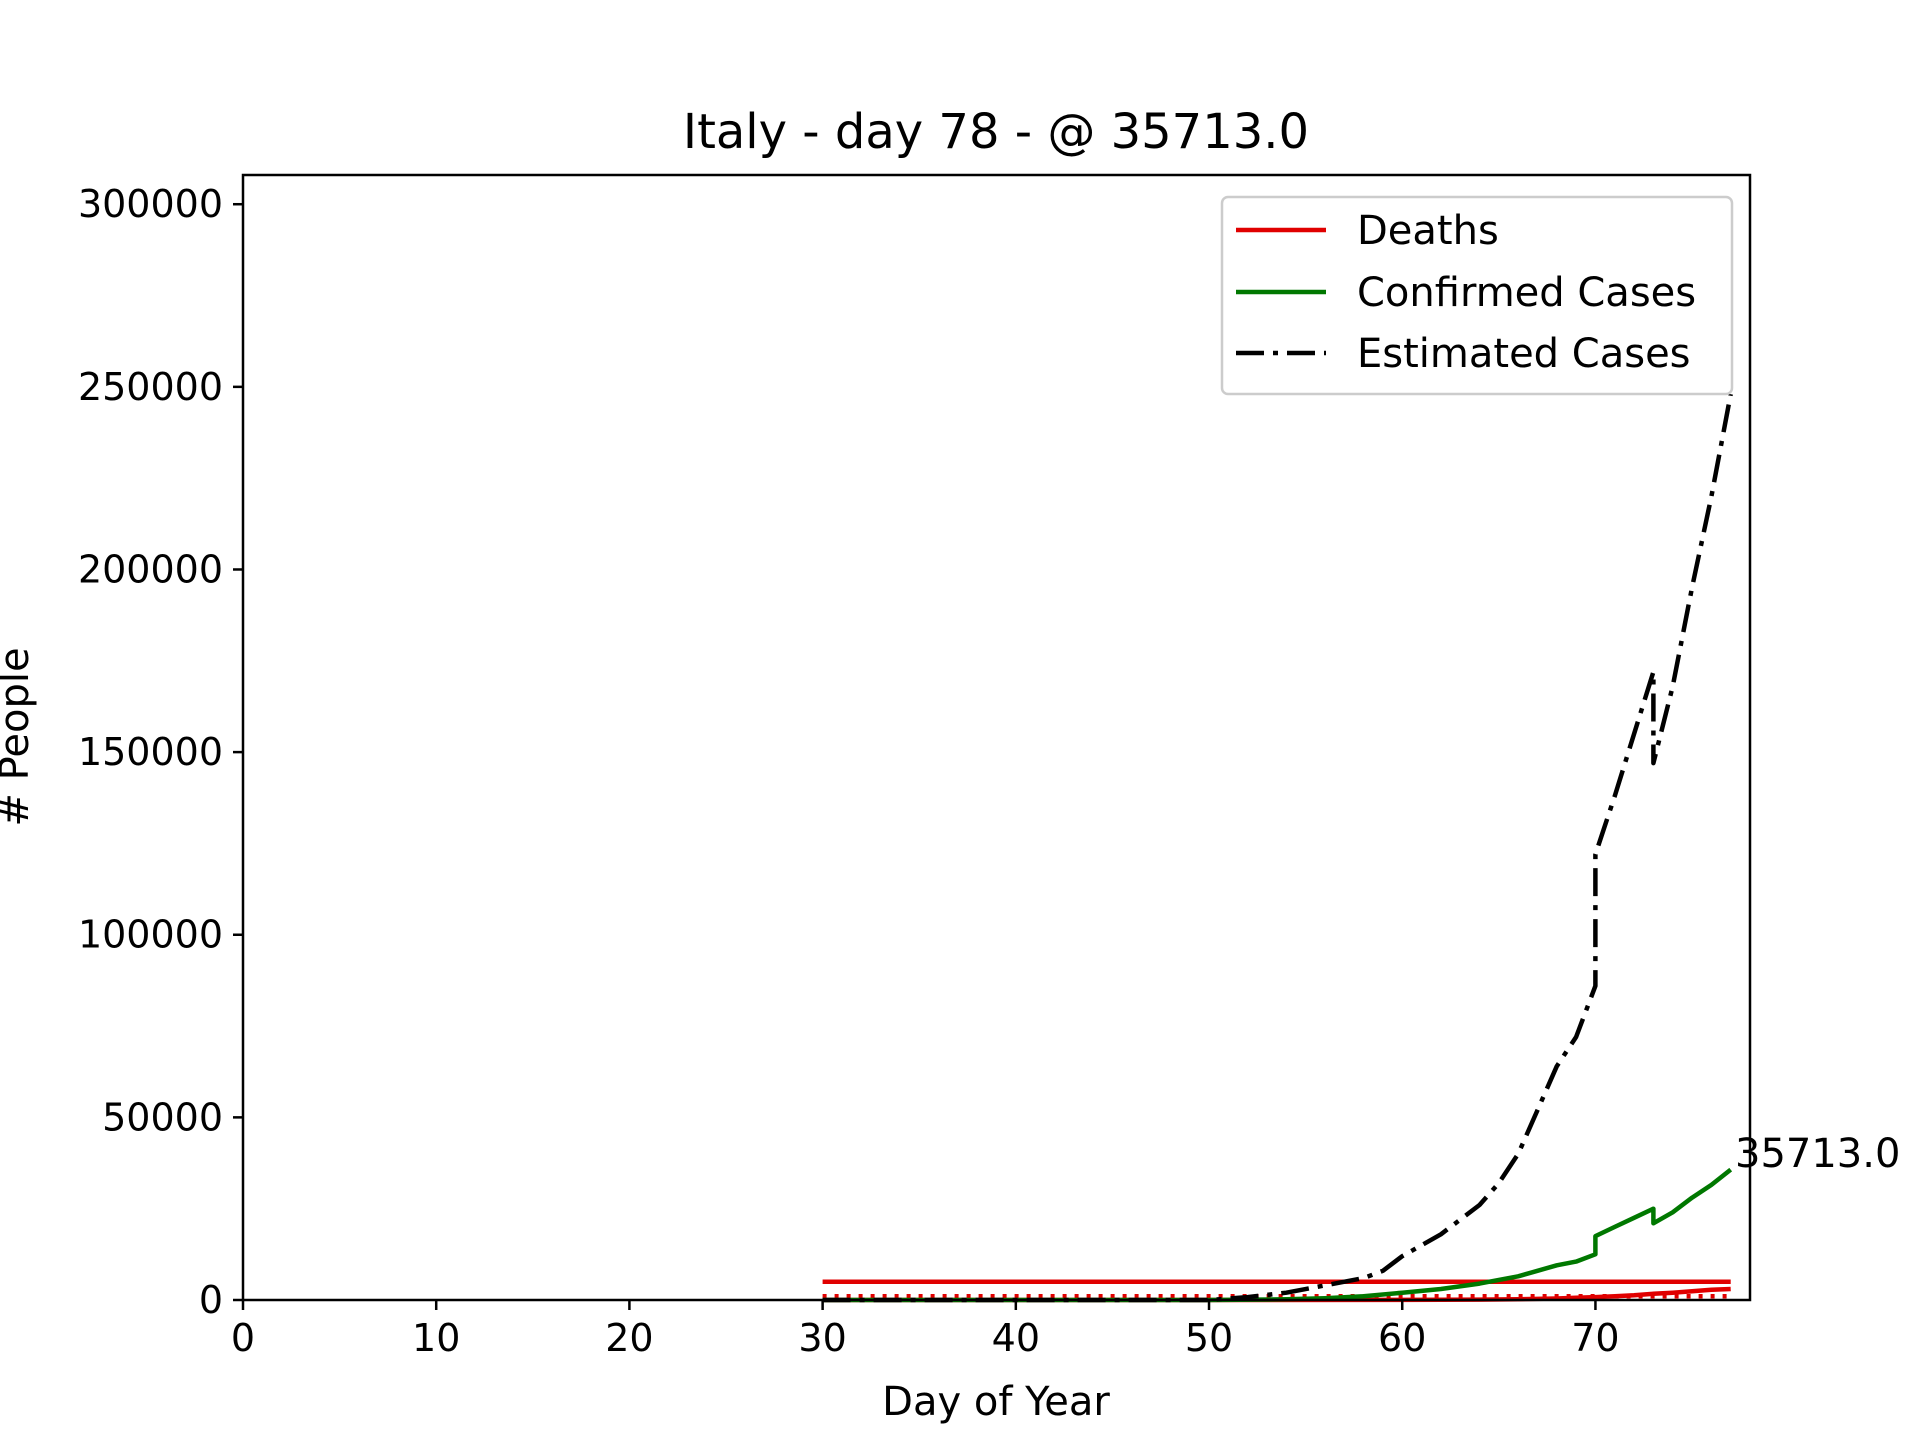  I want to click on x-axis-label: Day of Year, so click(996, 1402).